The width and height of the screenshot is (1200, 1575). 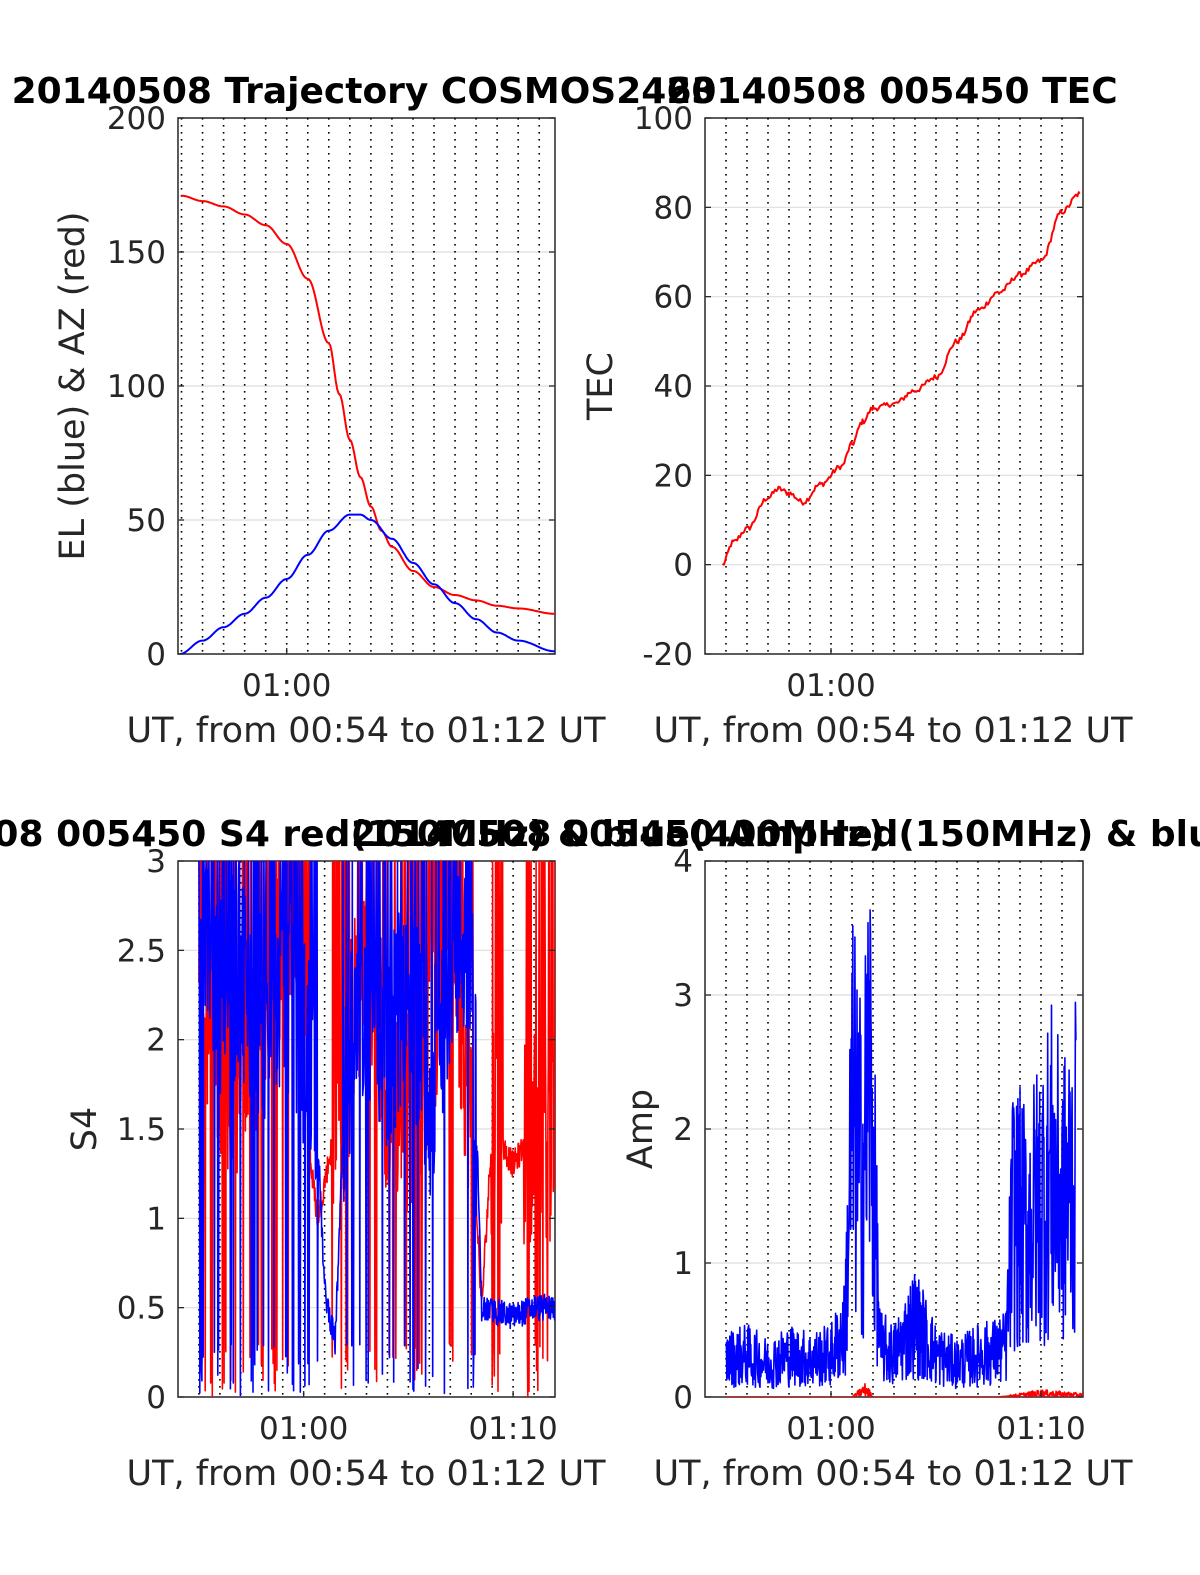 What do you see at coordinates (673, 298) in the screenshot?
I see `tec-ytick-label: 60` at bounding box center [673, 298].